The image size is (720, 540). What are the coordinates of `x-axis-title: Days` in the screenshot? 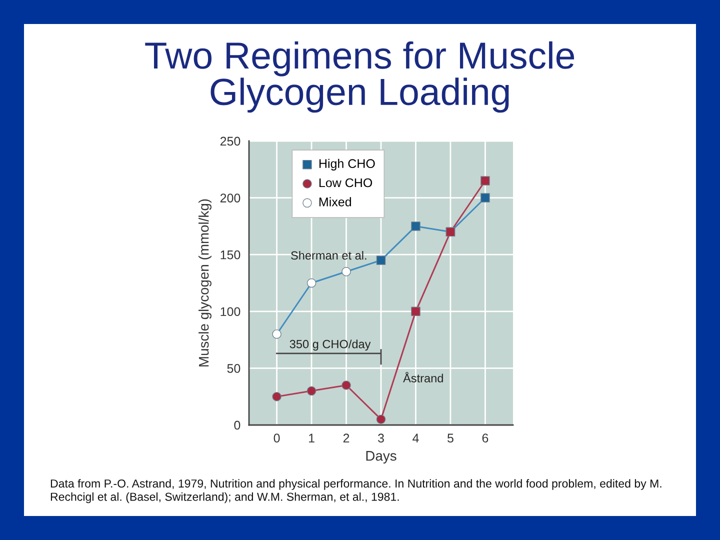 It's located at (381, 457).